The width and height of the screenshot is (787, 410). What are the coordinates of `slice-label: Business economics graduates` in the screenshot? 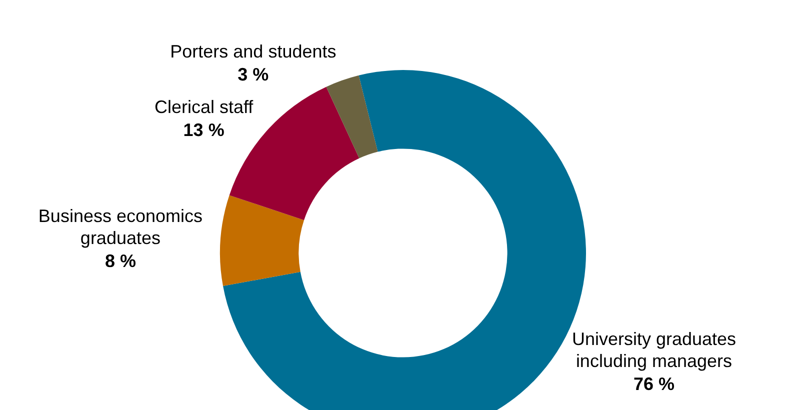 It's located at (120, 227).